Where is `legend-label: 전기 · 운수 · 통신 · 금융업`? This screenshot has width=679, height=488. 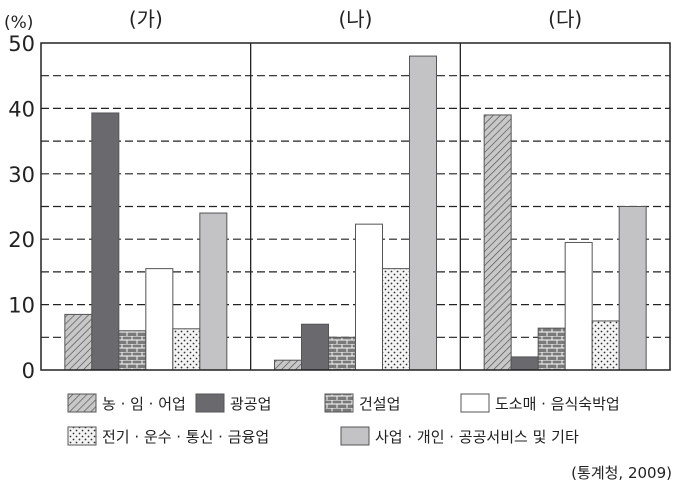 legend-label: 전기 · 운수 · 통신 · 금융업 is located at coordinates (185, 437).